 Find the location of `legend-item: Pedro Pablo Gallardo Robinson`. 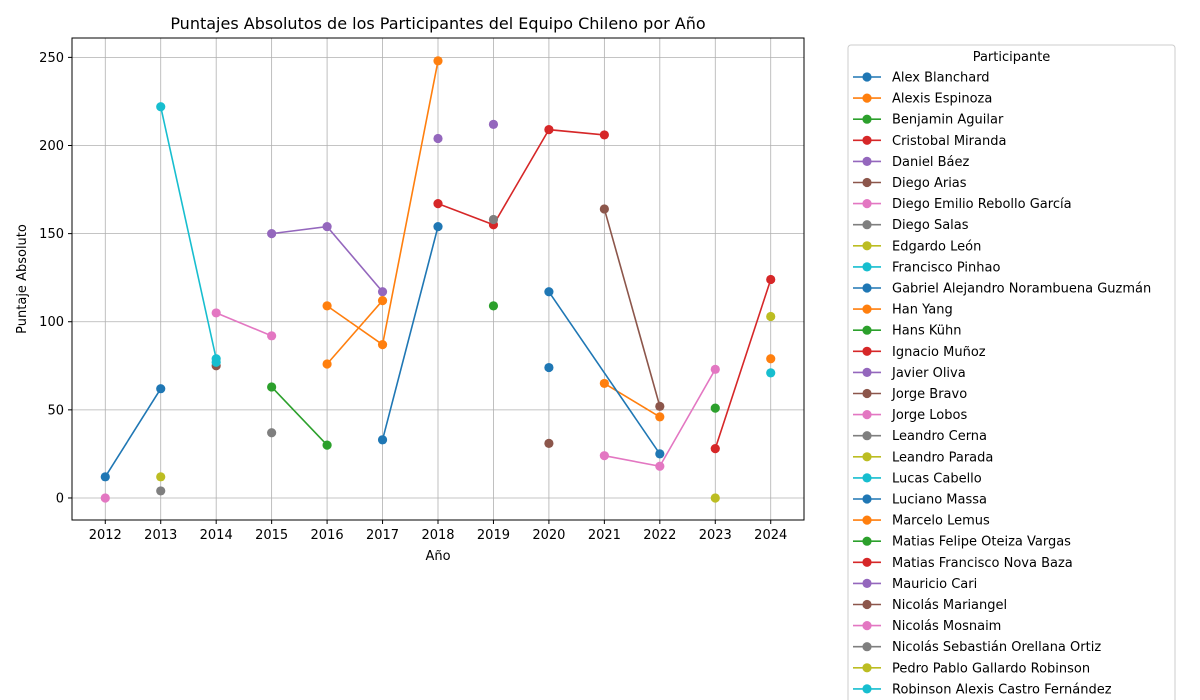

legend-item: Pedro Pablo Gallardo Robinson is located at coordinates (971, 668).